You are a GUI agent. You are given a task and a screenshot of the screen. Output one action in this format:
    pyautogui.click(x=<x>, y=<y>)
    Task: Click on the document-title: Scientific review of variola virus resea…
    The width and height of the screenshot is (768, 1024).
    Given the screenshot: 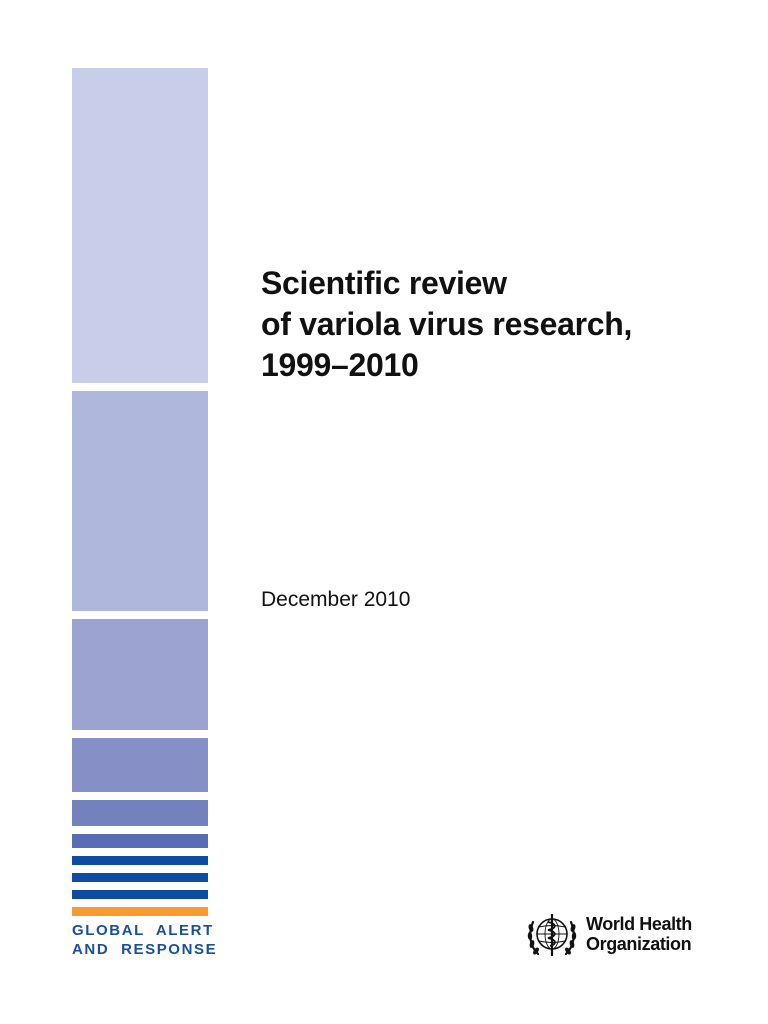 What is the action you would take?
    pyautogui.click(x=446, y=324)
    